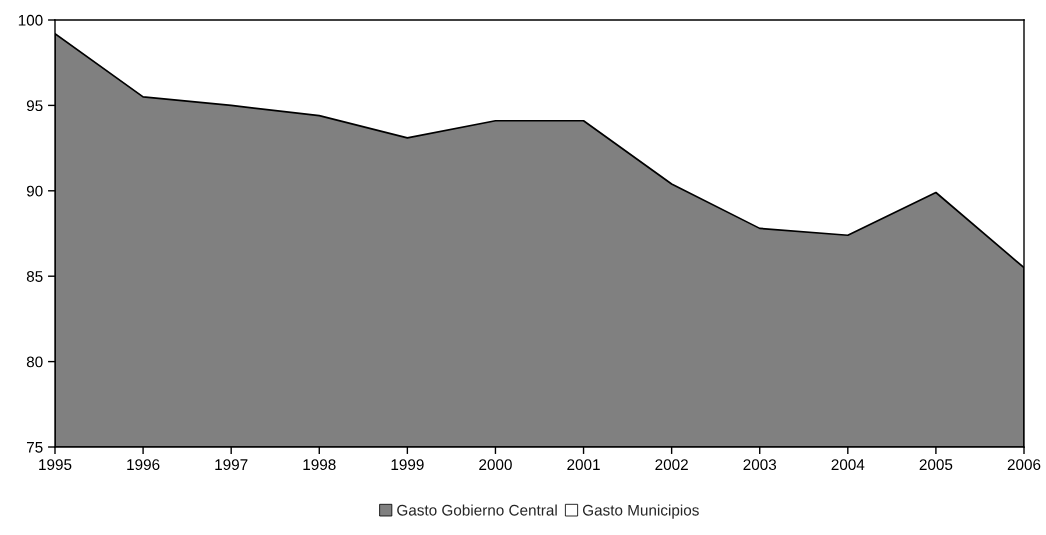  What do you see at coordinates (34, 276) in the screenshot?
I see `y-tick-label: 85` at bounding box center [34, 276].